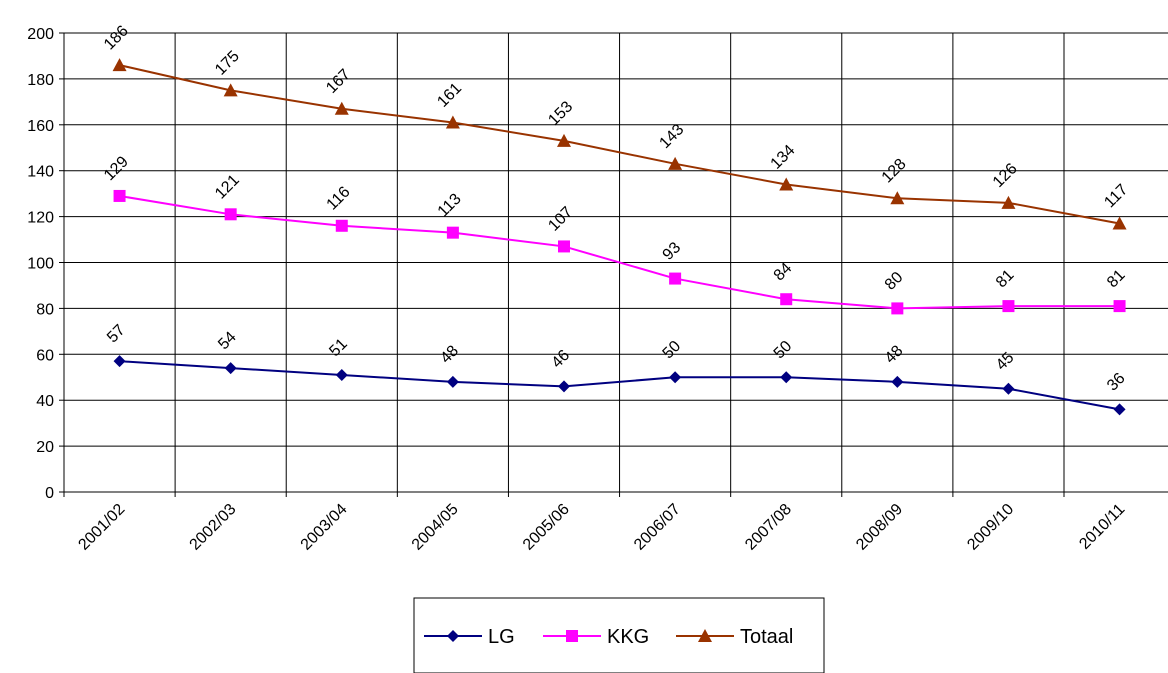 This screenshot has width=1168, height=673. Describe the element at coordinates (338, 347) in the screenshot. I see `data-label-lg: 51` at that location.